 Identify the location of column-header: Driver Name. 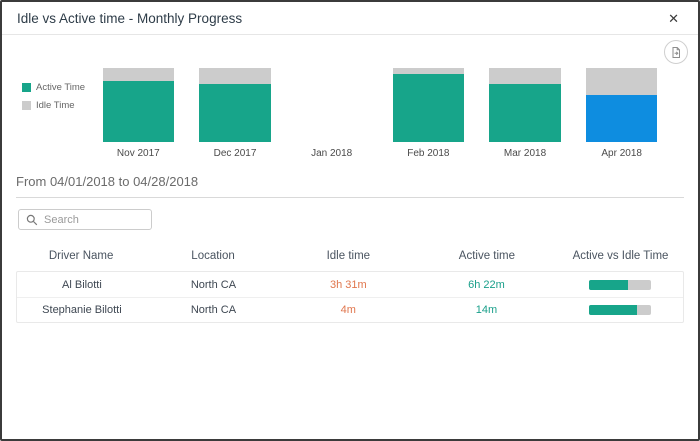
(81, 256).